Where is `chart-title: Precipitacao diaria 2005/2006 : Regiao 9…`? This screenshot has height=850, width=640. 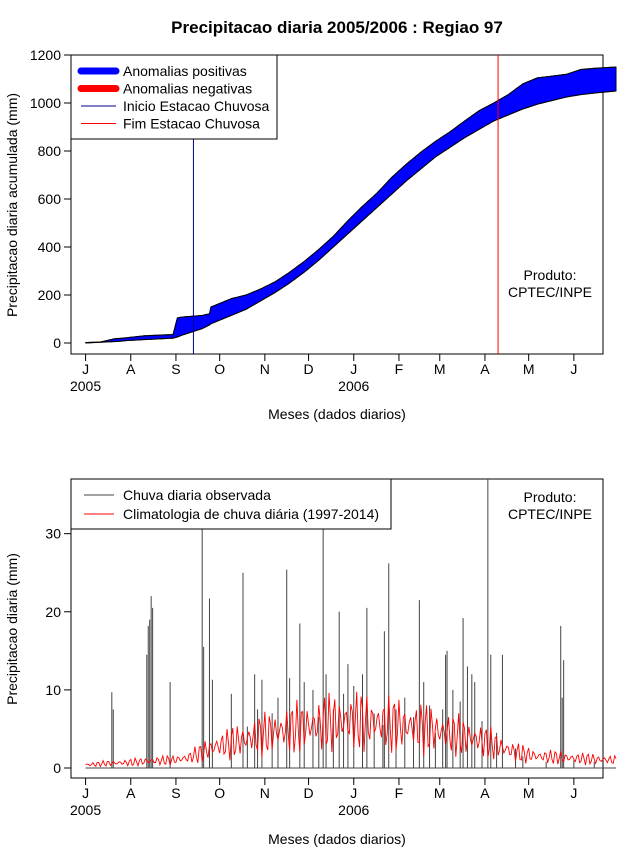 chart-title: Precipitacao diaria 2005/2006 : Regiao 9… is located at coordinates (337, 27).